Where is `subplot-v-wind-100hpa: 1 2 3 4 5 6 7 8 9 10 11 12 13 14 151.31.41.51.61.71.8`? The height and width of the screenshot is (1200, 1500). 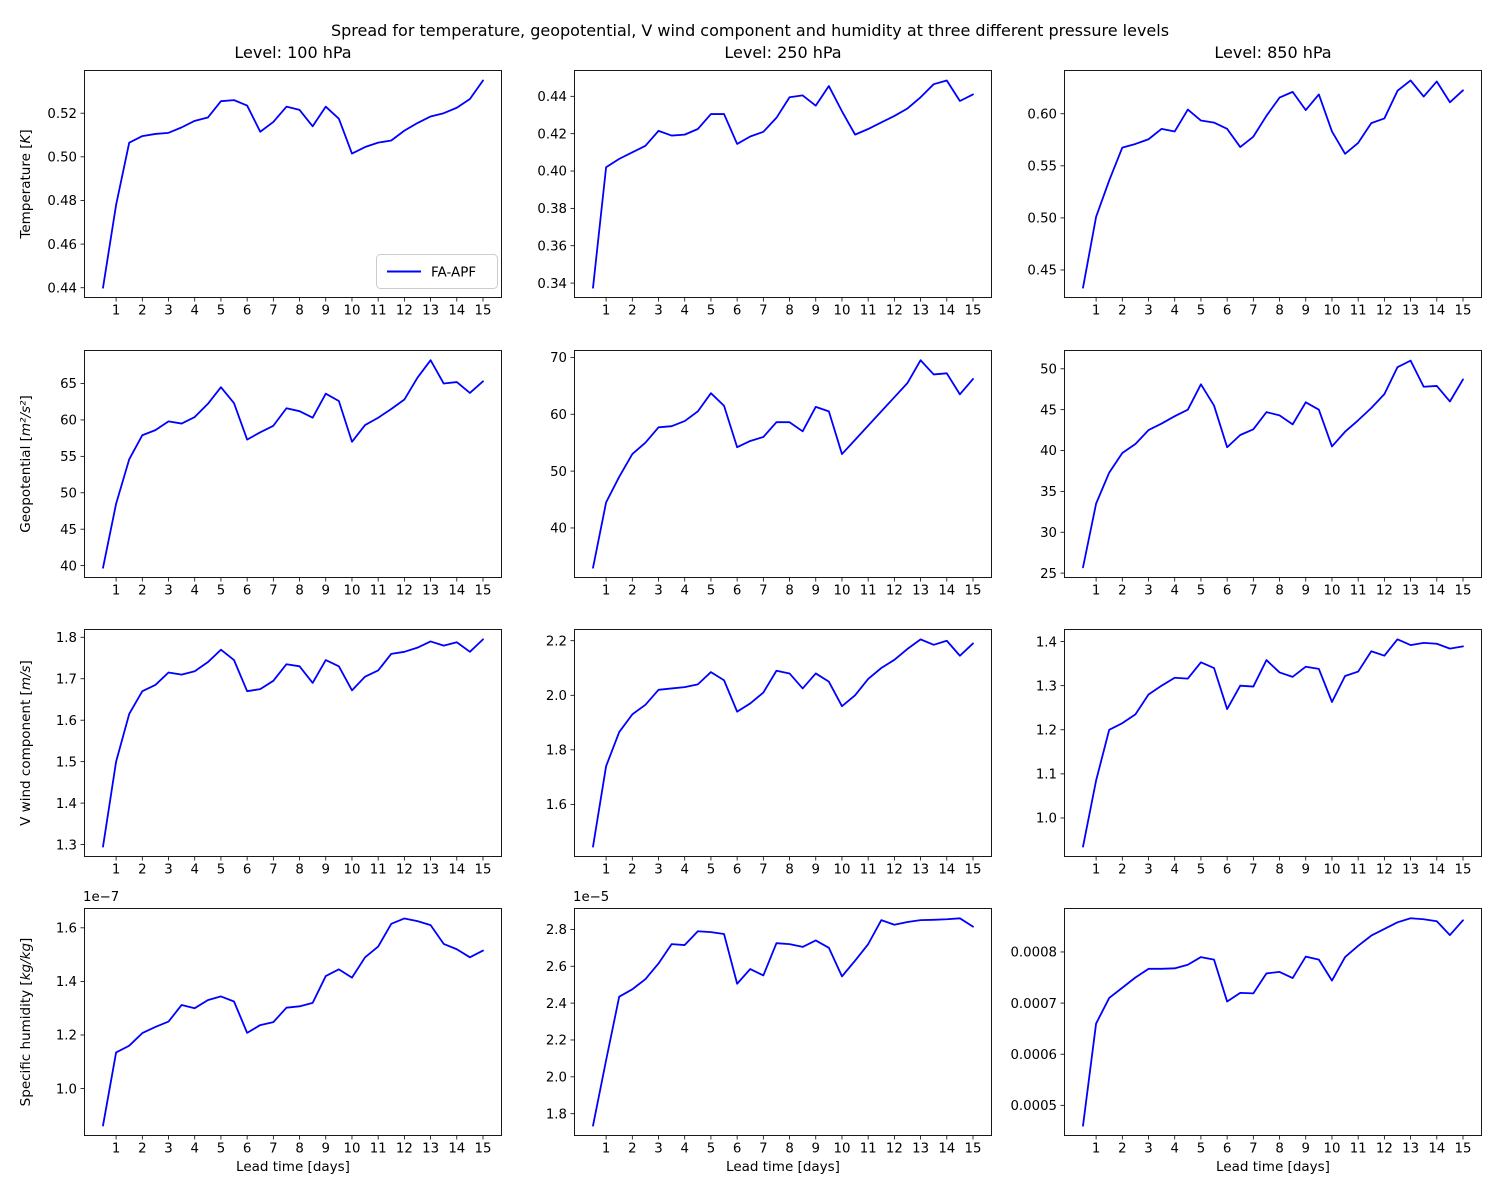
subplot-v-wind-100hpa: 1 2 3 4 5 6 7 8 9 10 11 12 13 14 151.31.41.51.61.71.8 is located at coordinates (279, 753).